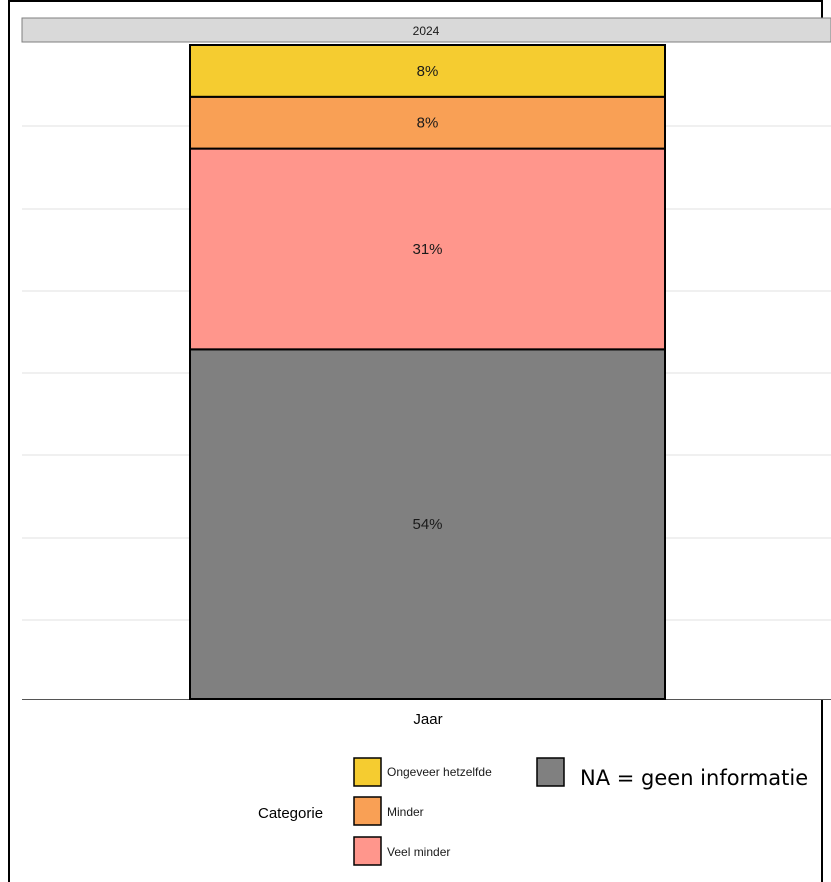  I want to click on legend: Ongeveer hetzelfde Minder Veel minder, so click(459, 811).